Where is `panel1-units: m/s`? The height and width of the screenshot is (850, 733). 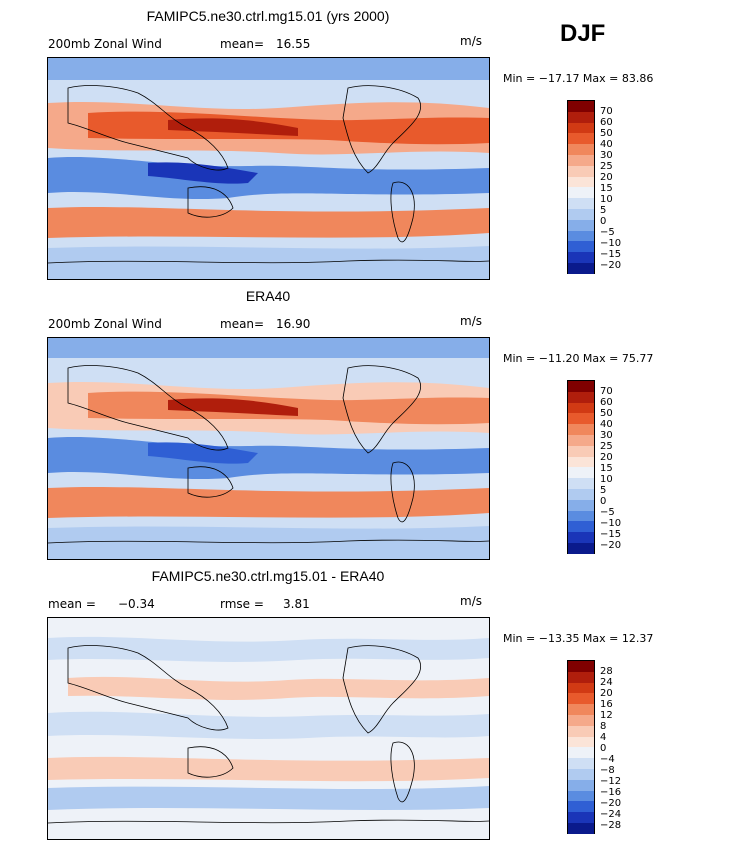 panel1-units: m/s is located at coordinates (471, 41).